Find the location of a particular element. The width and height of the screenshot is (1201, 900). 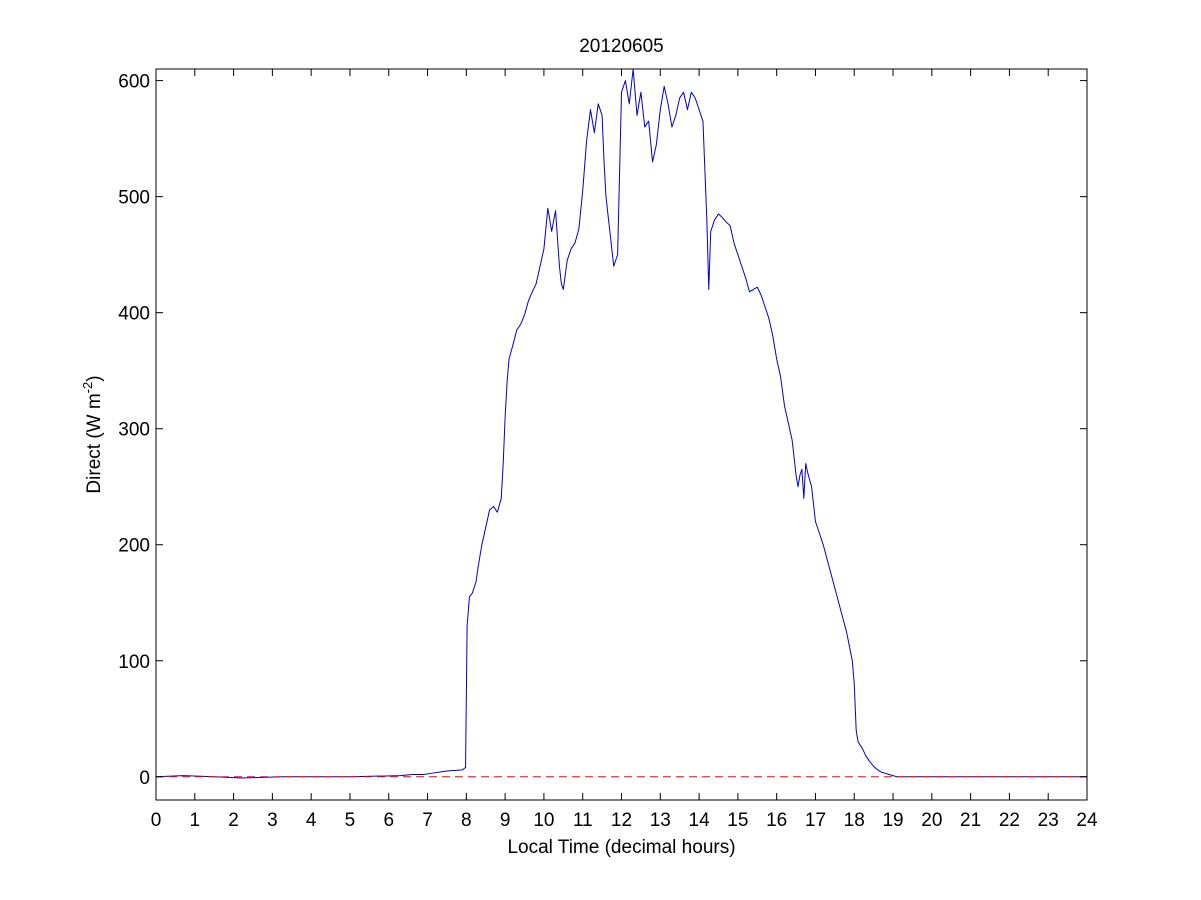

y-tick-label: 300 is located at coordinates (134, 430).